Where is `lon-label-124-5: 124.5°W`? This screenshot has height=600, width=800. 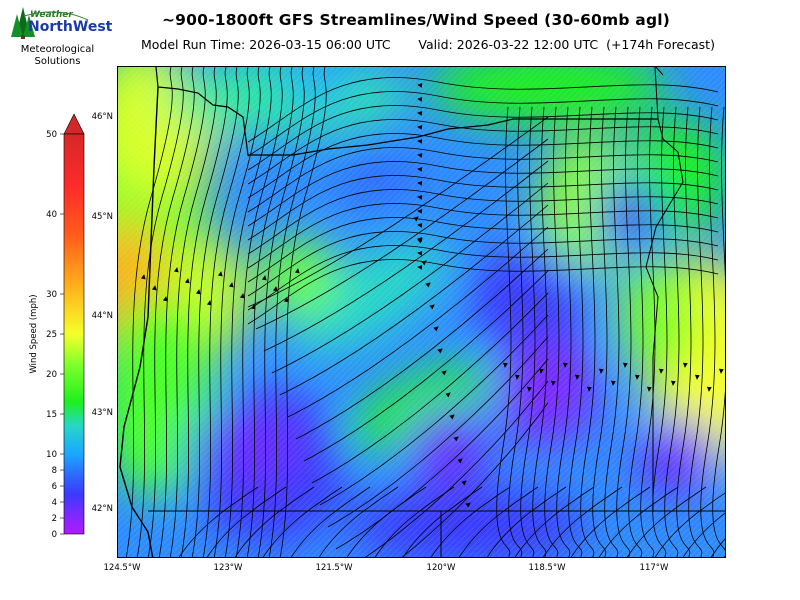
lon-label-124-5: 124.5°W is located at coordinates (122, 568).